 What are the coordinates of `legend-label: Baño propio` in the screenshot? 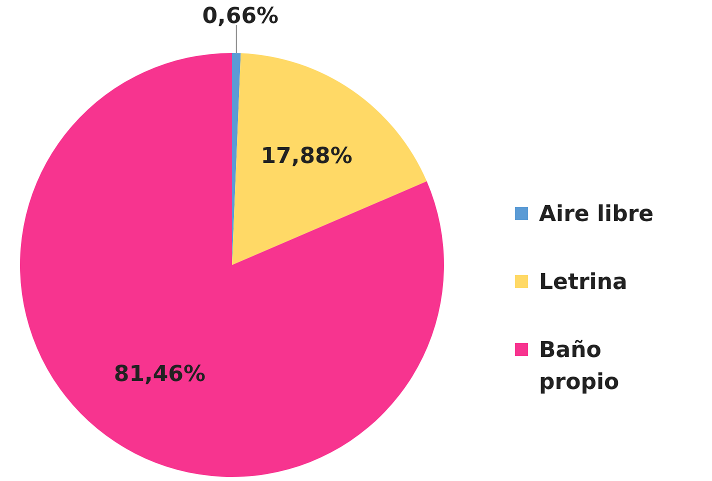 It's located at (579, 367).